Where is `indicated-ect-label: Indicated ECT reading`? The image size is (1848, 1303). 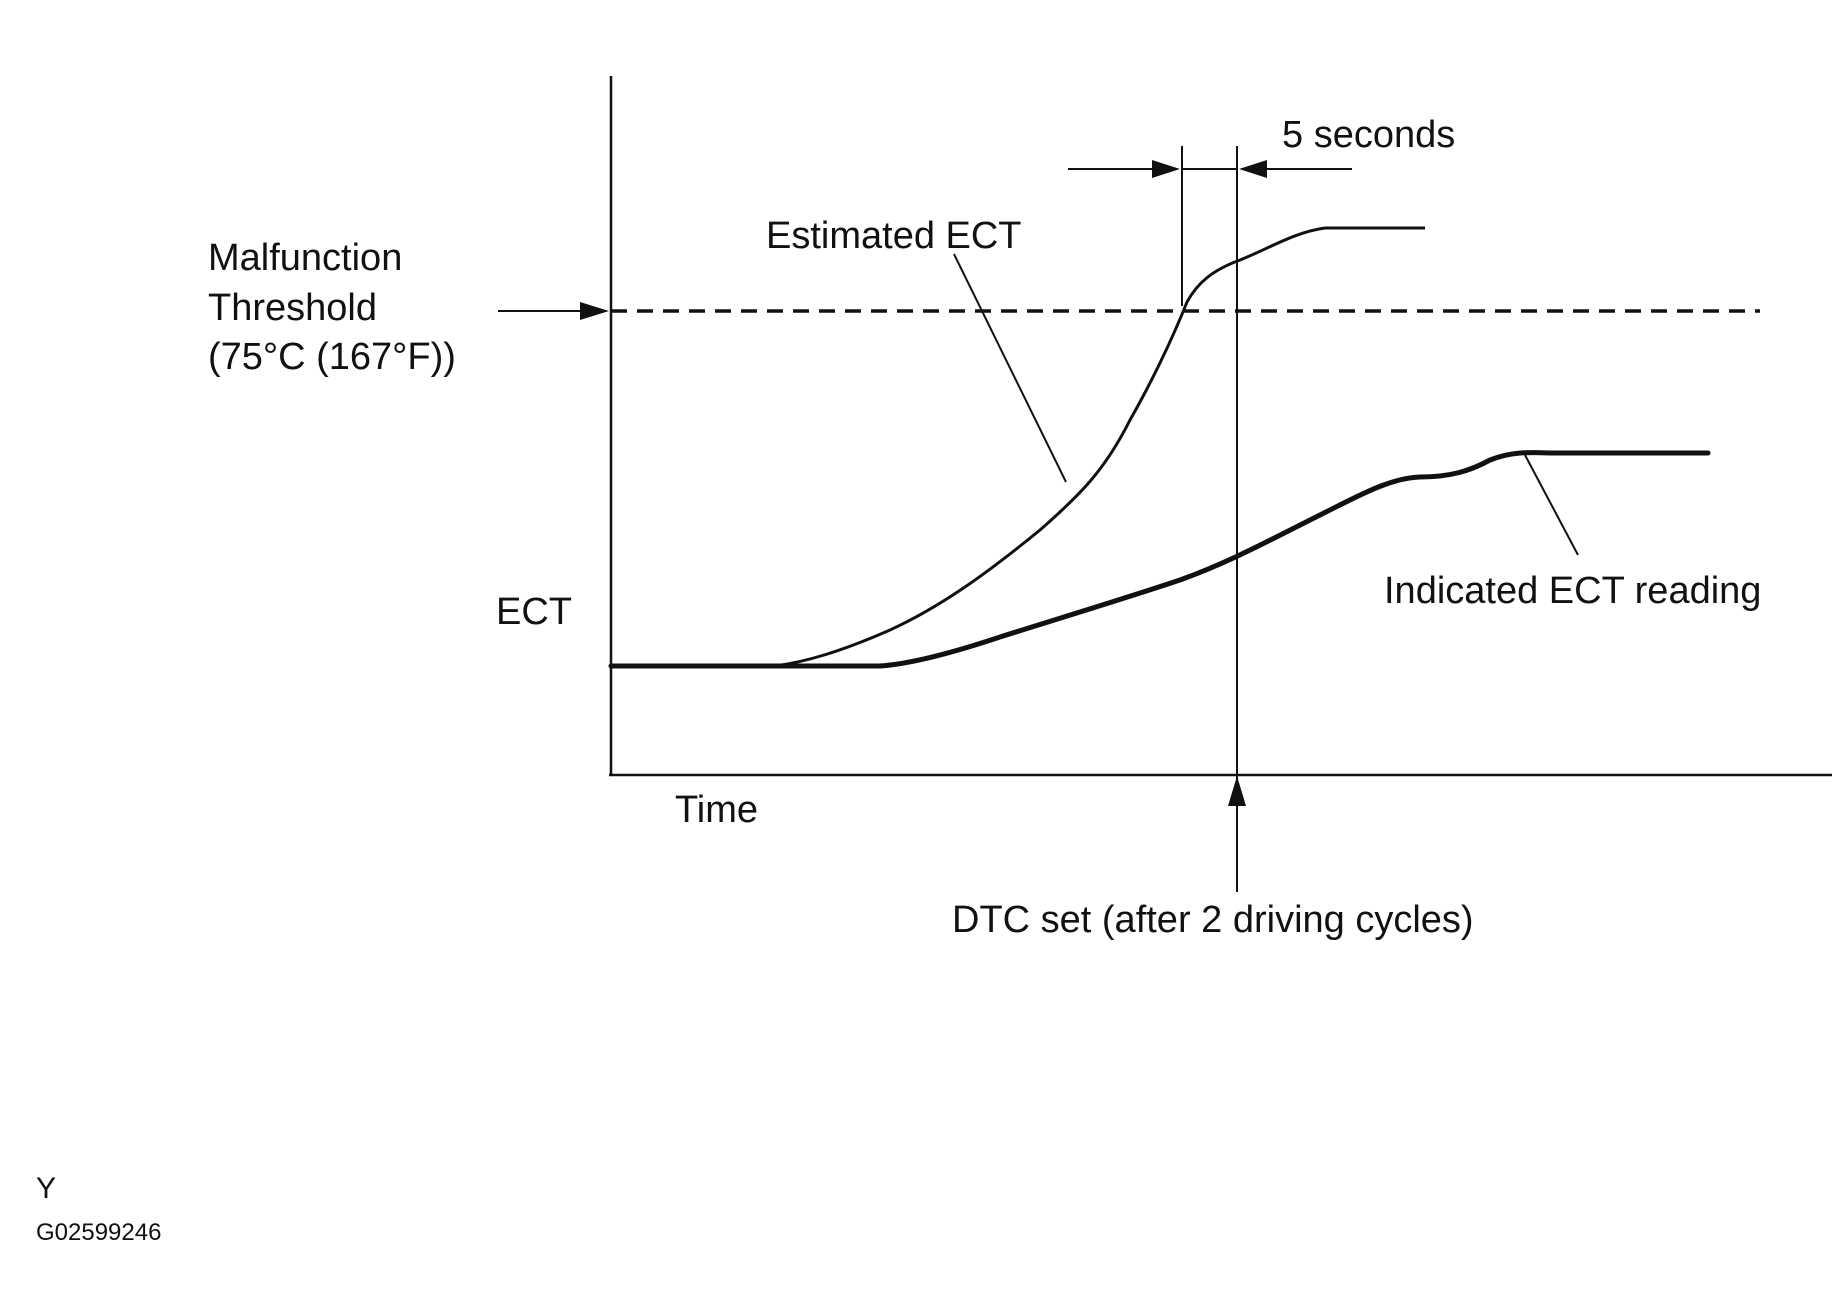
indicated-ect-label: Indicated ECT reading is located at coordinates (1572, 591).